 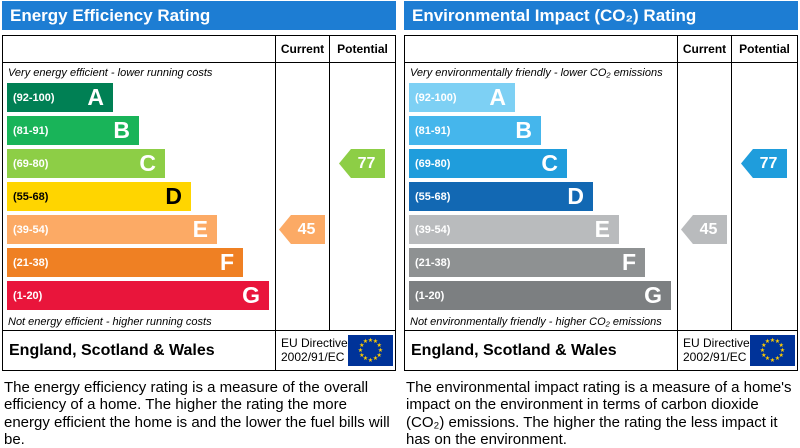 I want to click on eu-directive-line1: EU Directive, so click(x=716, y=342).